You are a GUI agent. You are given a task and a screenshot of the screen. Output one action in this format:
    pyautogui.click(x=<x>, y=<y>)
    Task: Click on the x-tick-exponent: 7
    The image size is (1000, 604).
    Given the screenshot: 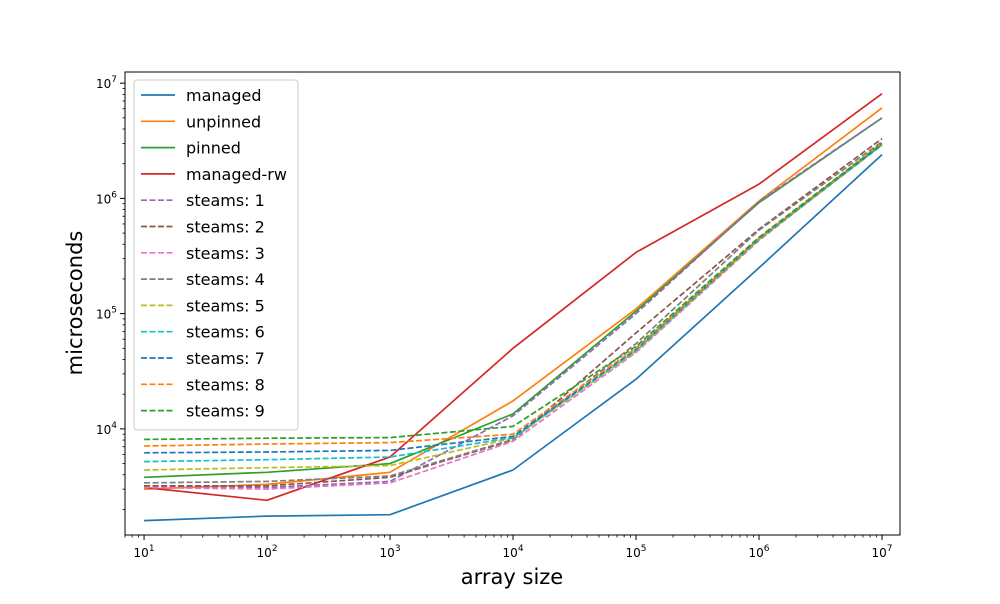 What is the action you would take?
    pyautogui.click(x=890, y=549)
    